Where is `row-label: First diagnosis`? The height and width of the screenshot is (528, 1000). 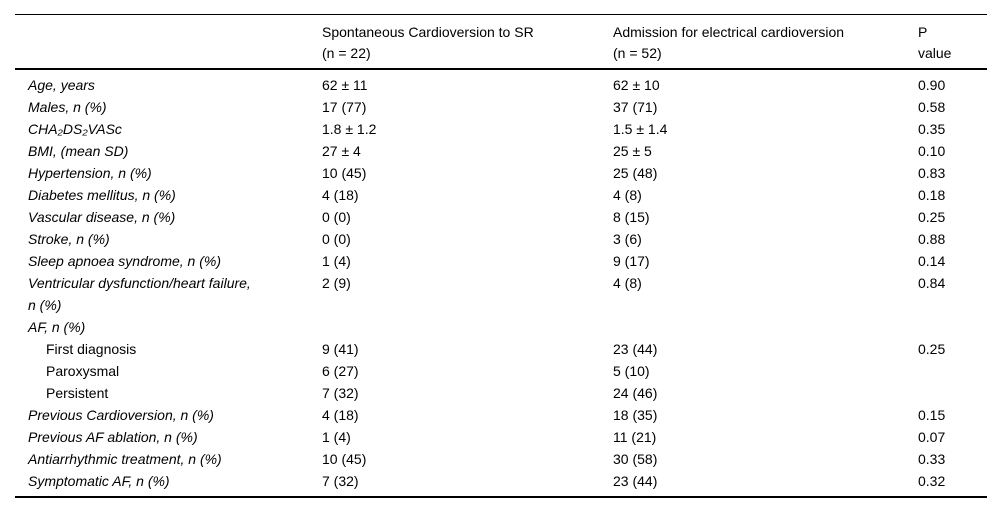 row-label: First diagnosis is located at coordinates (91, 349).